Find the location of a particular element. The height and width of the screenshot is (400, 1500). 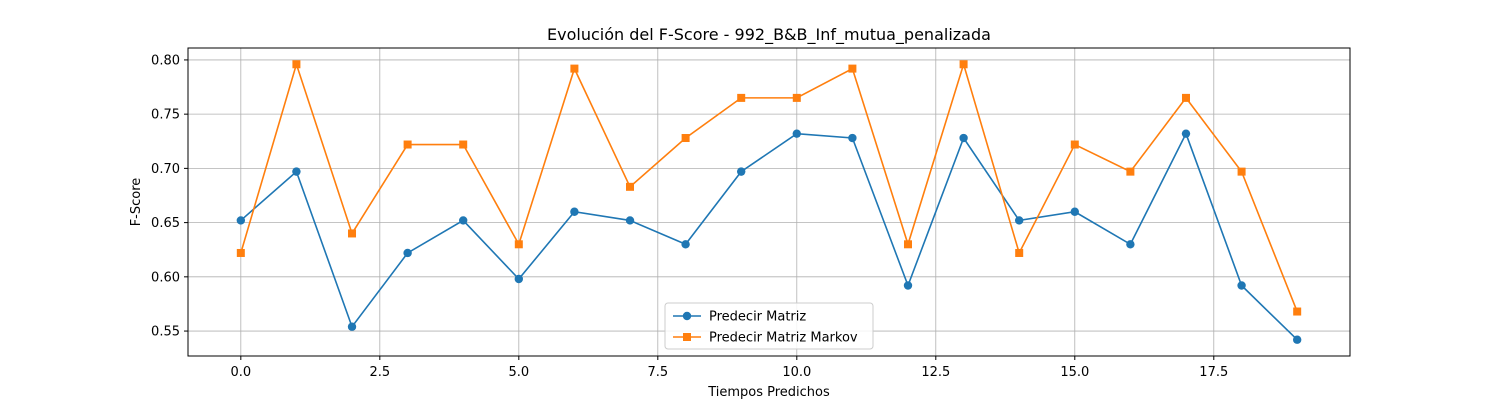

x-tick-label: 2.5 is located at coordinates (379, 372).